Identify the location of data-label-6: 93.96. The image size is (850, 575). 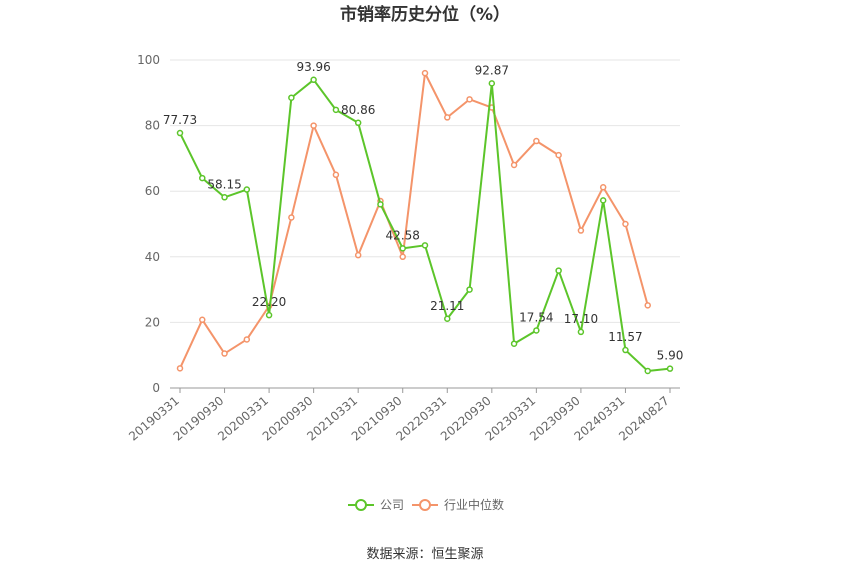
(313, 67).